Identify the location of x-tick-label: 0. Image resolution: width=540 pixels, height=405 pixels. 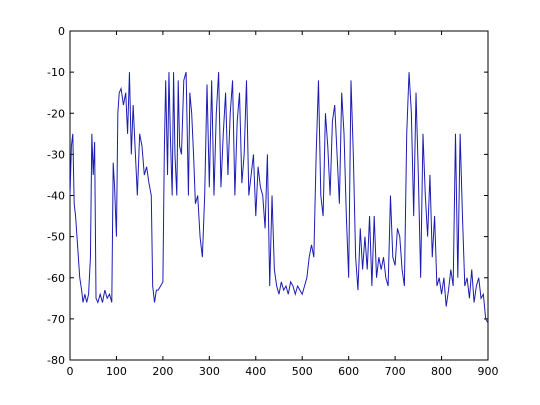
(70, 371).